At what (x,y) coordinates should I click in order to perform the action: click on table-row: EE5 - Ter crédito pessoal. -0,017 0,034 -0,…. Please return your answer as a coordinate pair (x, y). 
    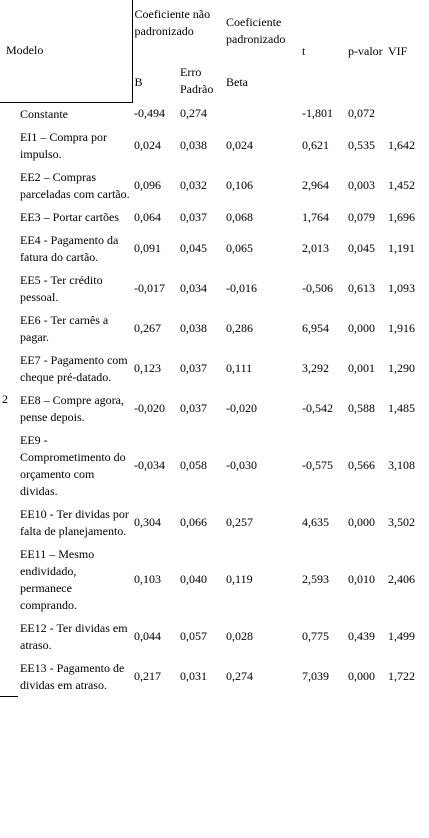
    Looking at the image, I should click on (214, 289).